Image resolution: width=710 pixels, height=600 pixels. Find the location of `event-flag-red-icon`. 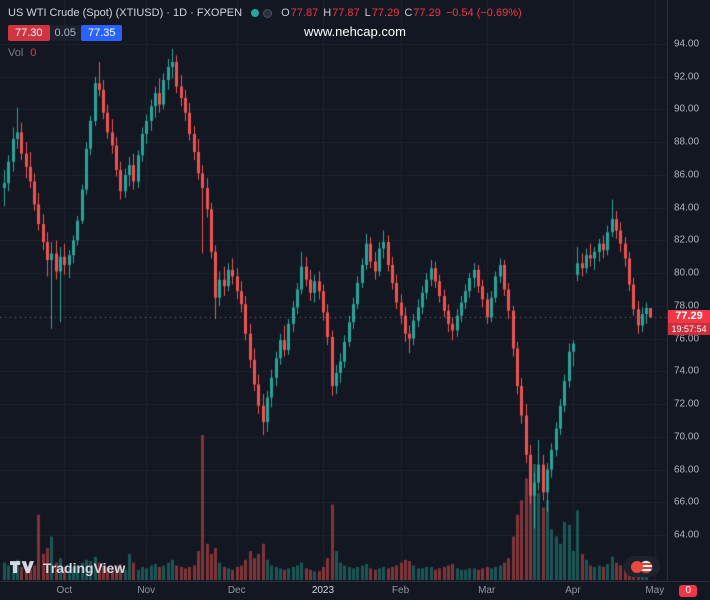

event-flag-red-icon is located at coordinates (637, 566).